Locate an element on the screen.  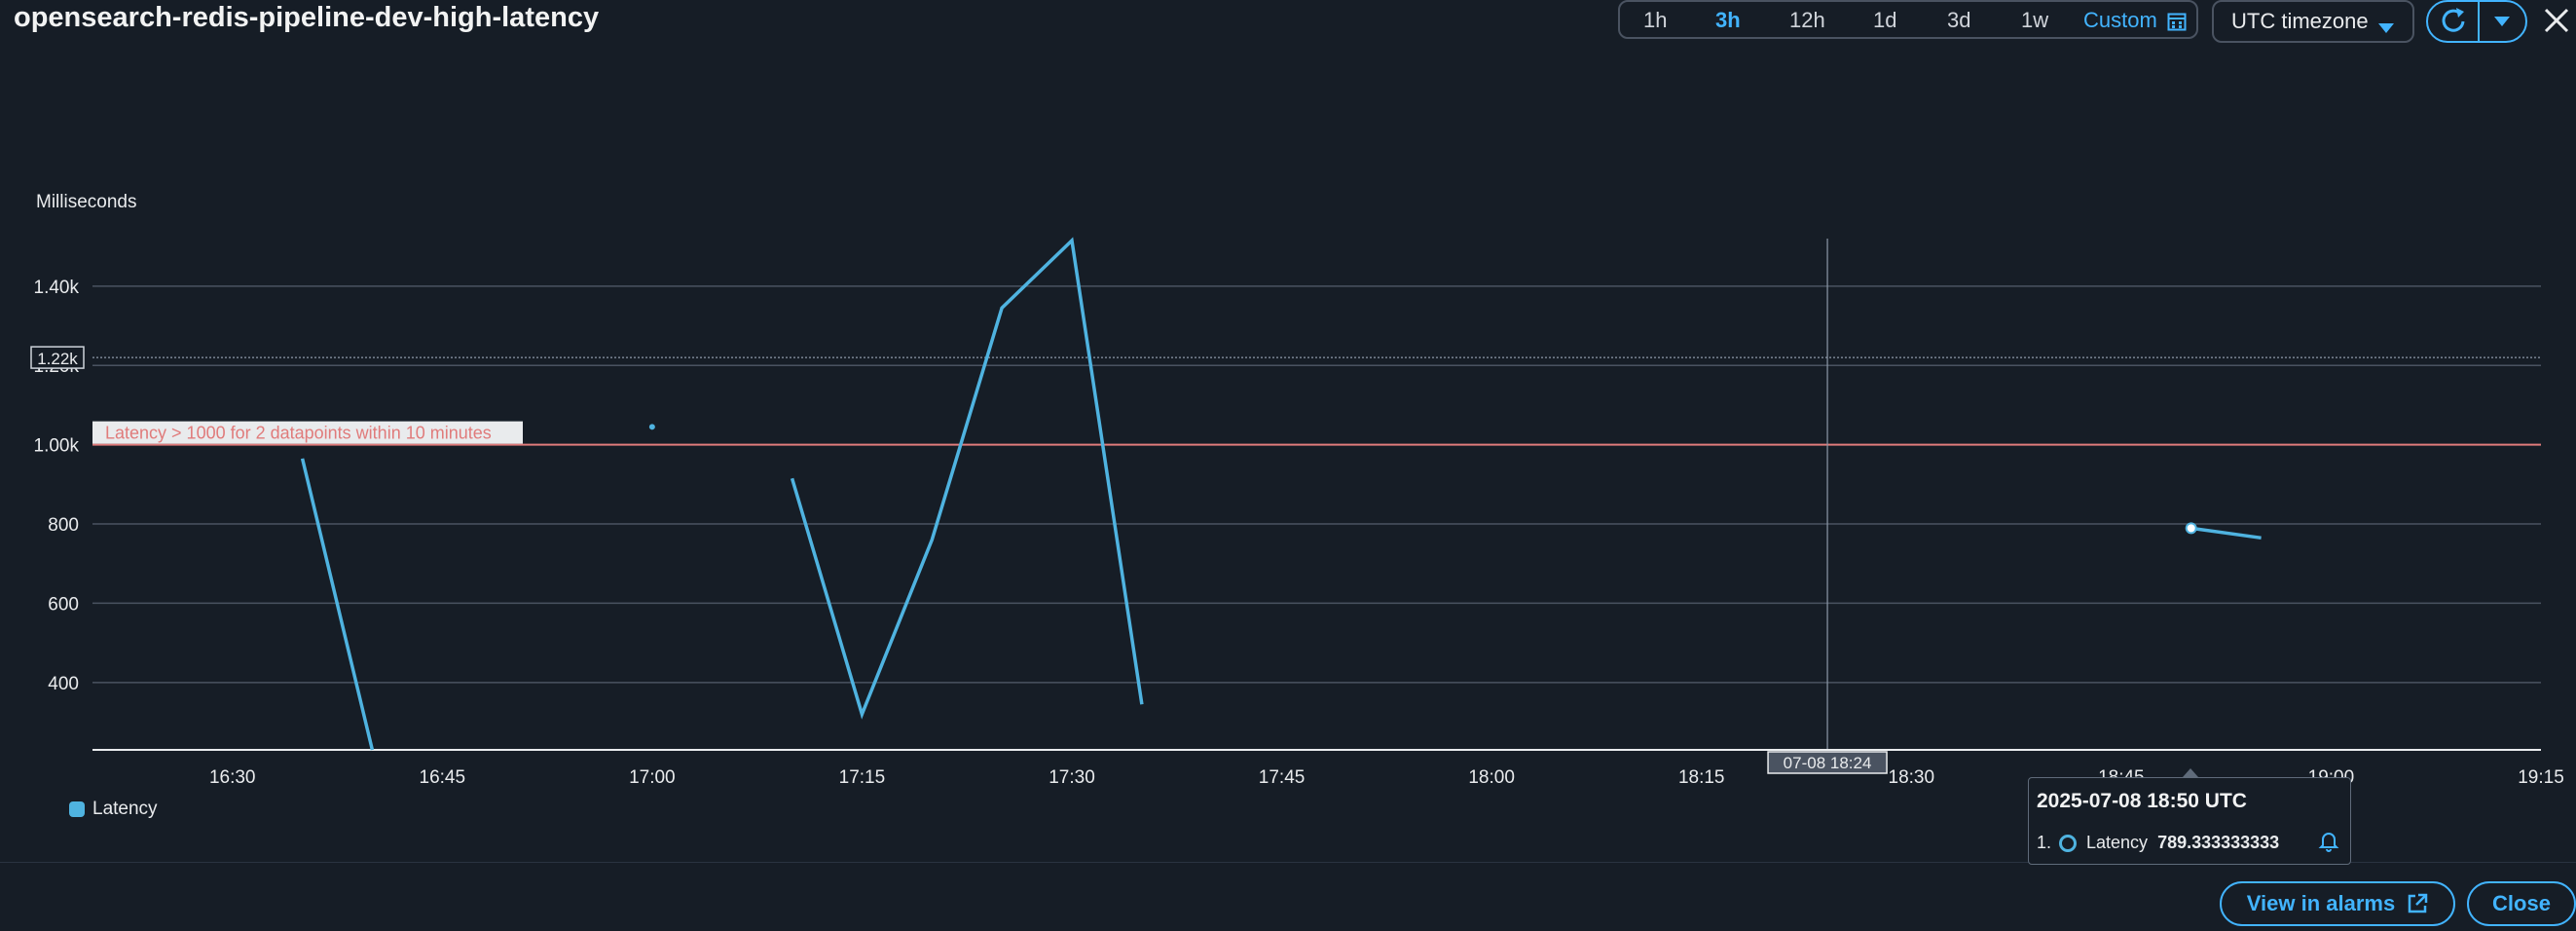
custom-range-button: Custom is located at coordinates (2120, 20).